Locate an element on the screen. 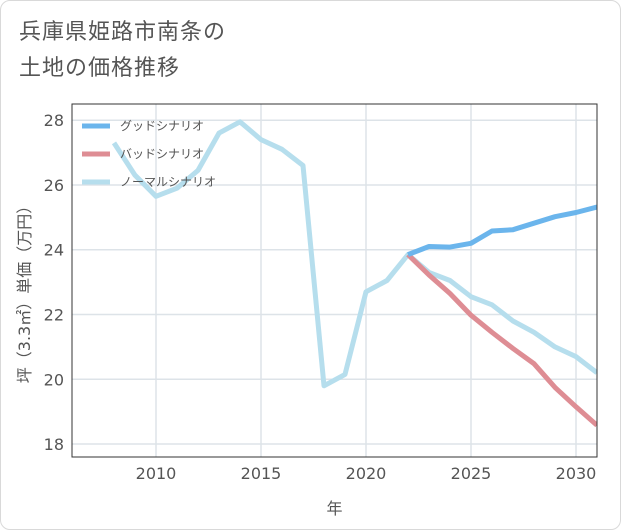  x-tick-label: 2020 is located at coordinates (366, 473).